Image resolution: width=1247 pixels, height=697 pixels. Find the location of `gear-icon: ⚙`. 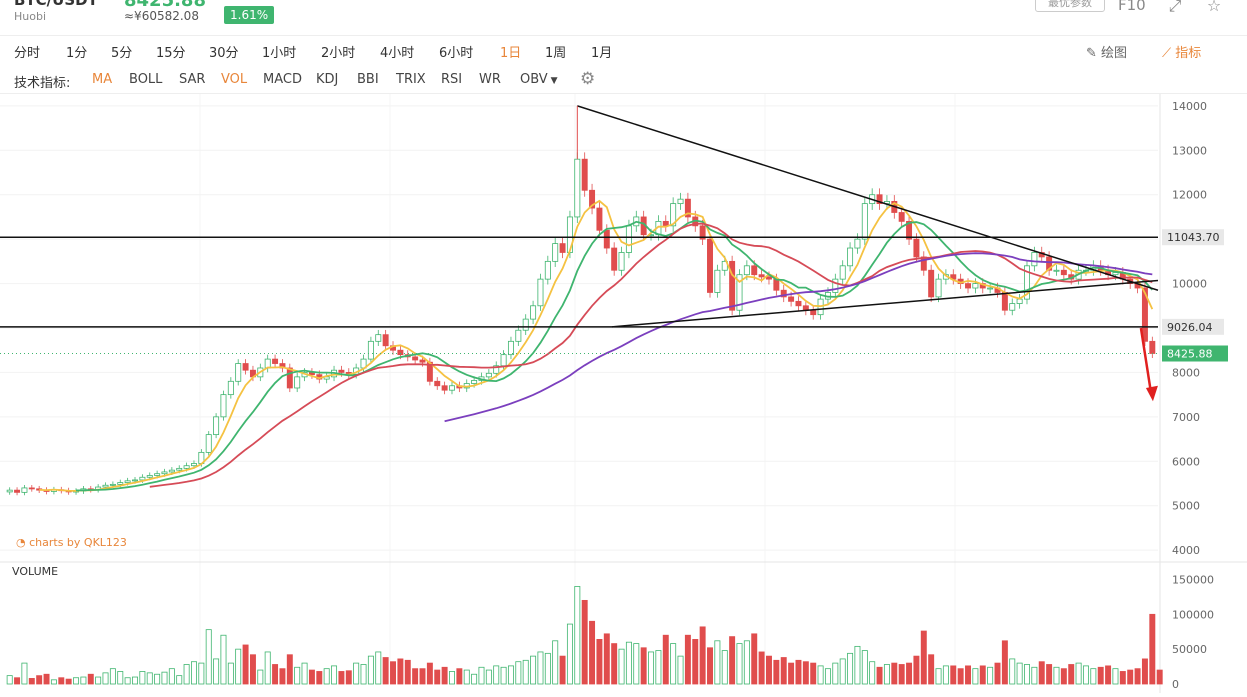

gear-icon: ⚙ is located at coordinates (588, 79).